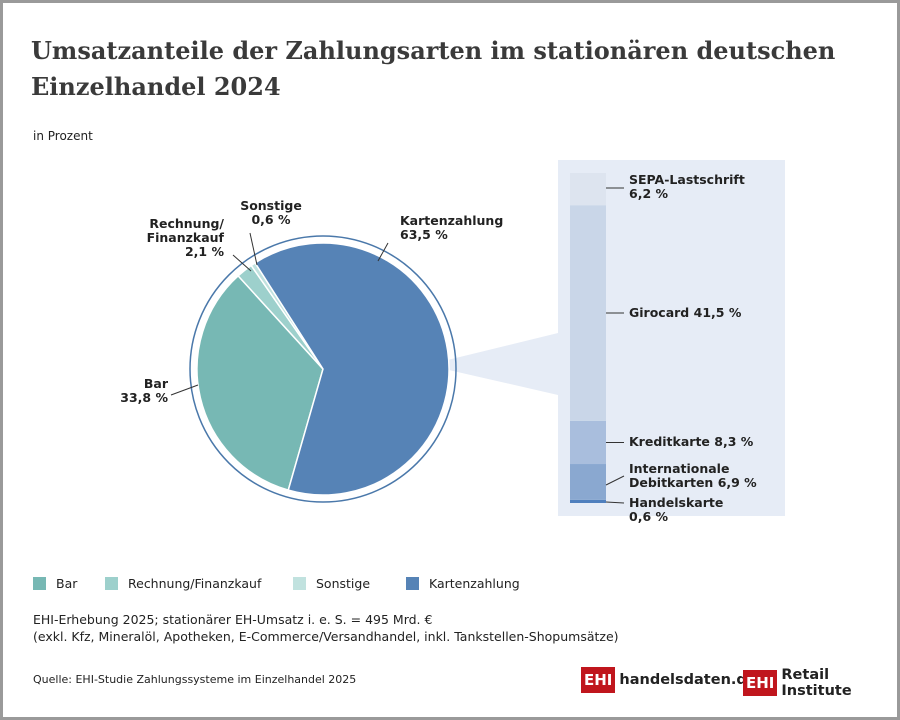 The image size is (900, 720). I want to click on pie-label: Sonstige 0,6 %, so click(271, 213).